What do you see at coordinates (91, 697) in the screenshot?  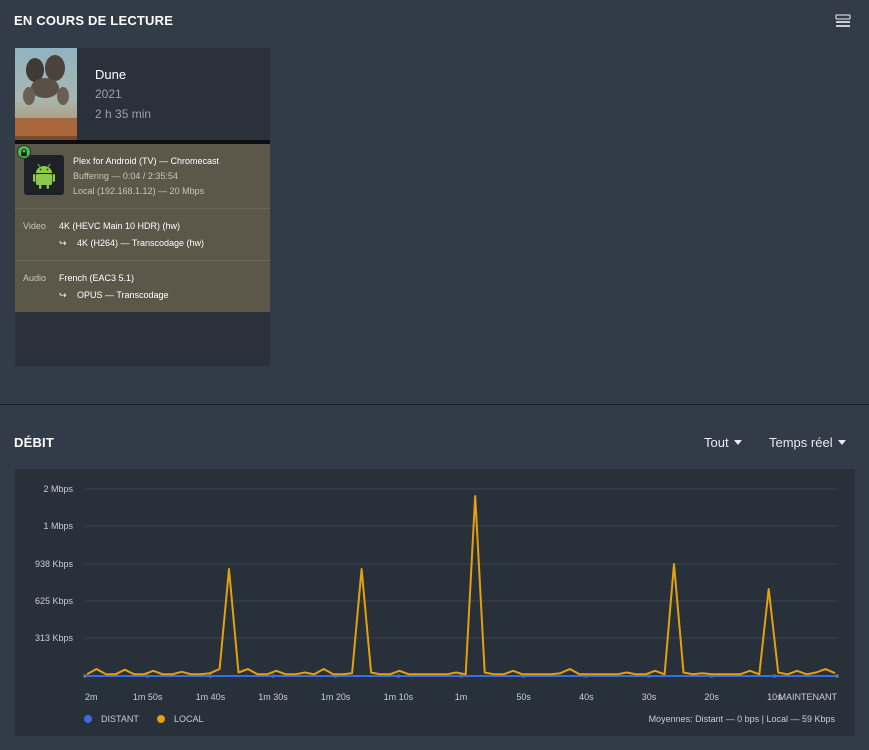 I see `x-tick-label: 2m` at bounding box center [91, 697].